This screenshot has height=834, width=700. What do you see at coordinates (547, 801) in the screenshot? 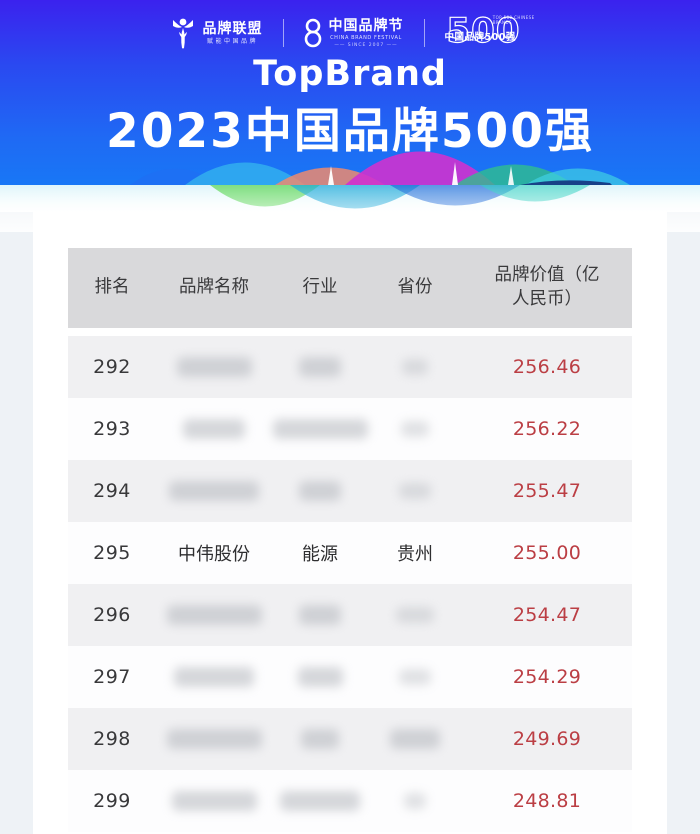
I see `value-cell: 248.81` at bounding box center [547, 801].